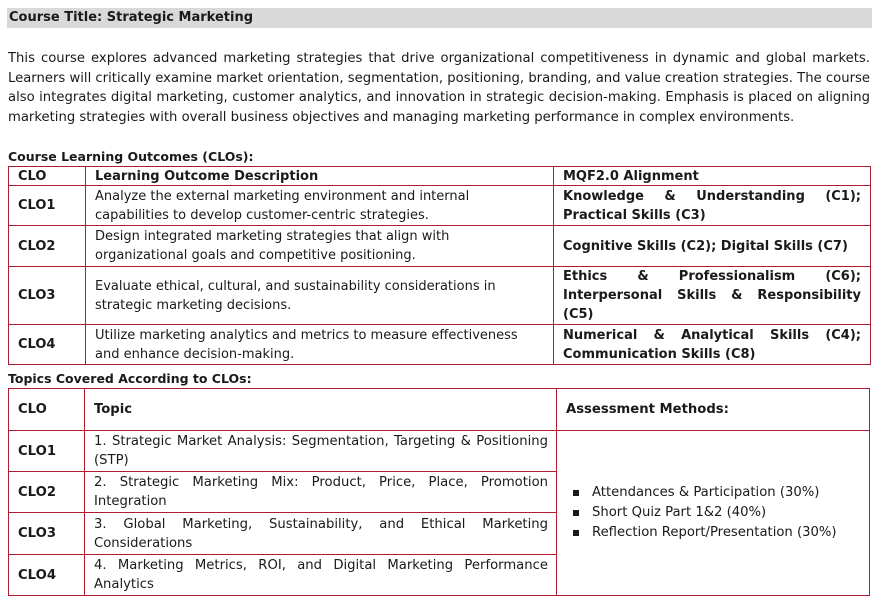  I want to click on topic-clo-code: CLO2, so click(46, 492).